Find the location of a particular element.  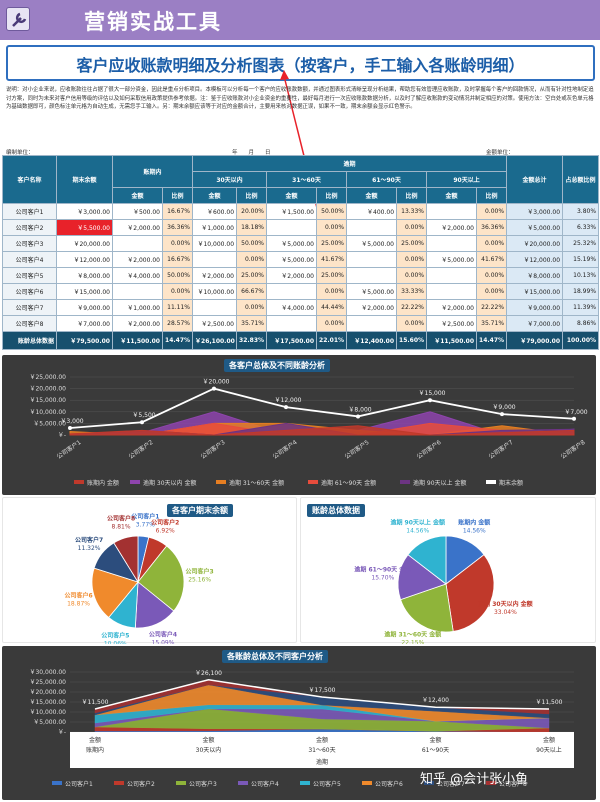

cell-dx_a: ￥11,500.00 is located at coordinates (452, 340).